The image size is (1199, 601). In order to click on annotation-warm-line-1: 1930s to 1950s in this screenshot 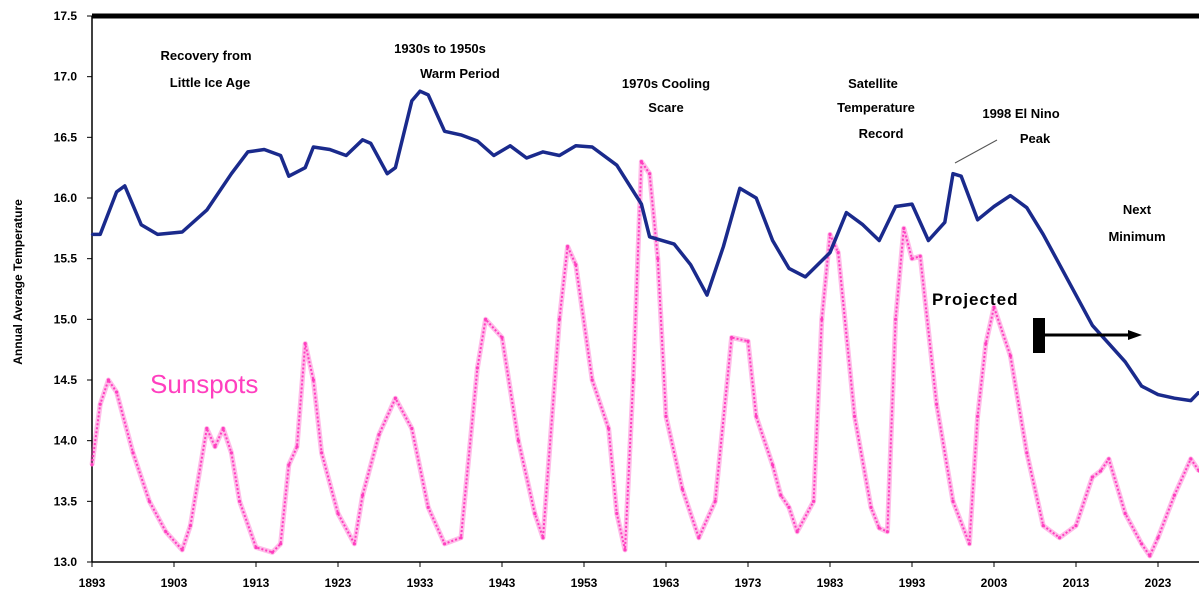, I will do `click(440, 48)`.